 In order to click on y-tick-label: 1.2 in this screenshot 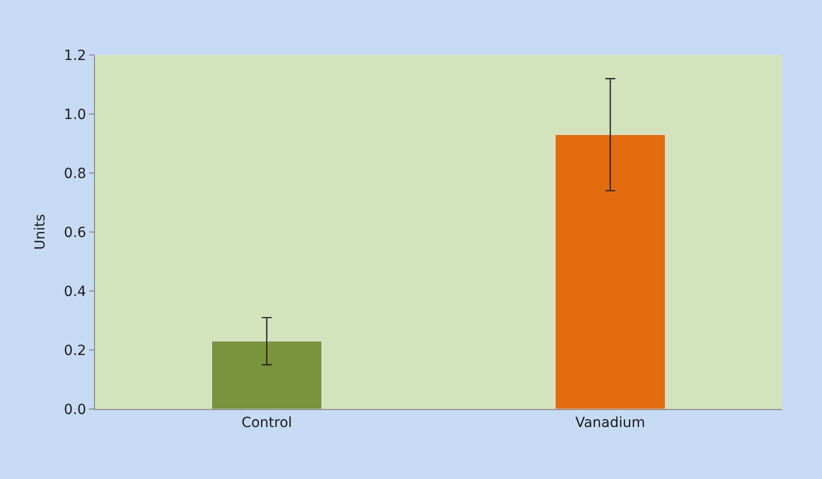, I will do `click(75, 56)`.